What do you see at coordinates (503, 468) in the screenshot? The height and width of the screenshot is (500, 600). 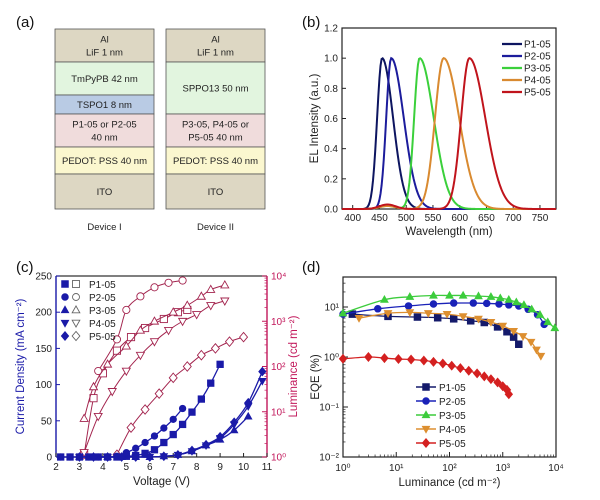 I see `x-tick-label: 10³` at bounding box center [503, 468].